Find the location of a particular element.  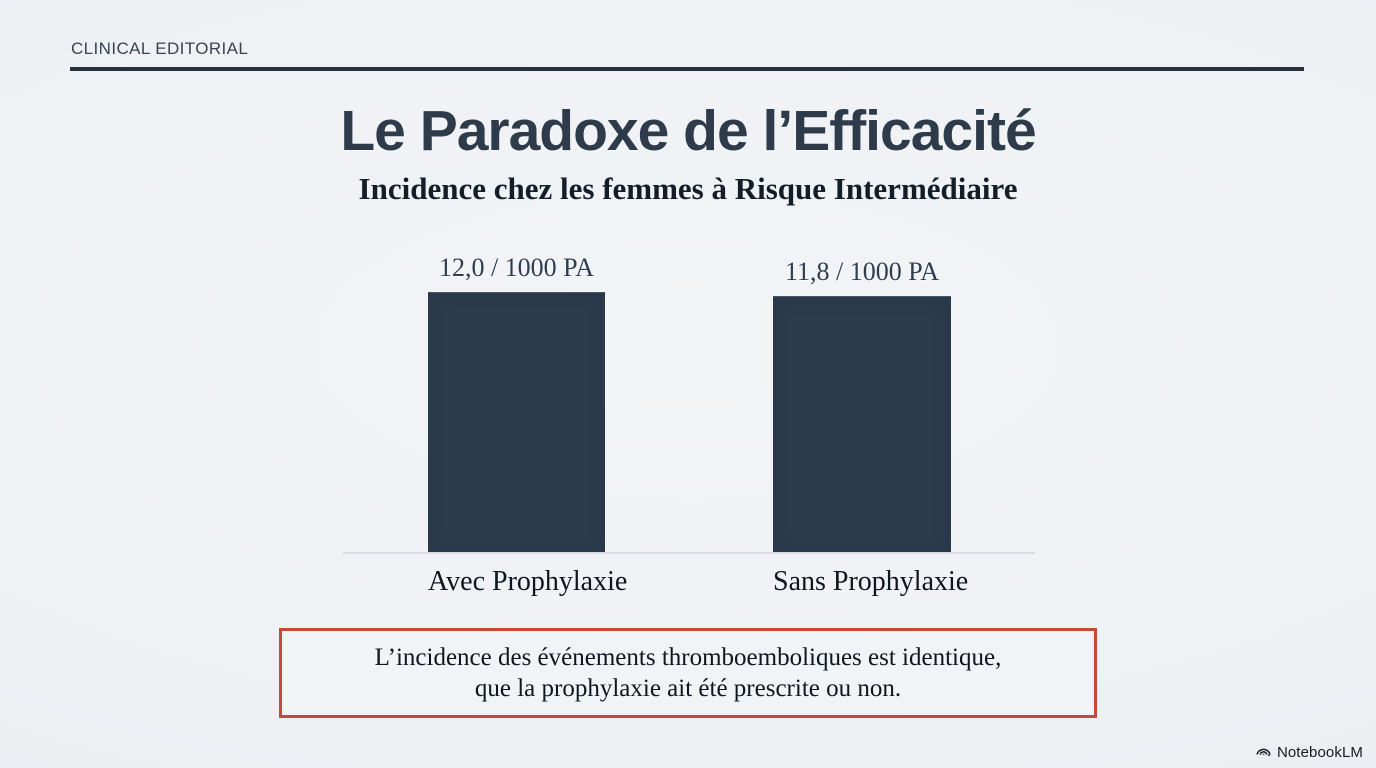

bar-group-sans-prophylaxie: 11,8 / 1000 PA is located at coordinates (862, 405).